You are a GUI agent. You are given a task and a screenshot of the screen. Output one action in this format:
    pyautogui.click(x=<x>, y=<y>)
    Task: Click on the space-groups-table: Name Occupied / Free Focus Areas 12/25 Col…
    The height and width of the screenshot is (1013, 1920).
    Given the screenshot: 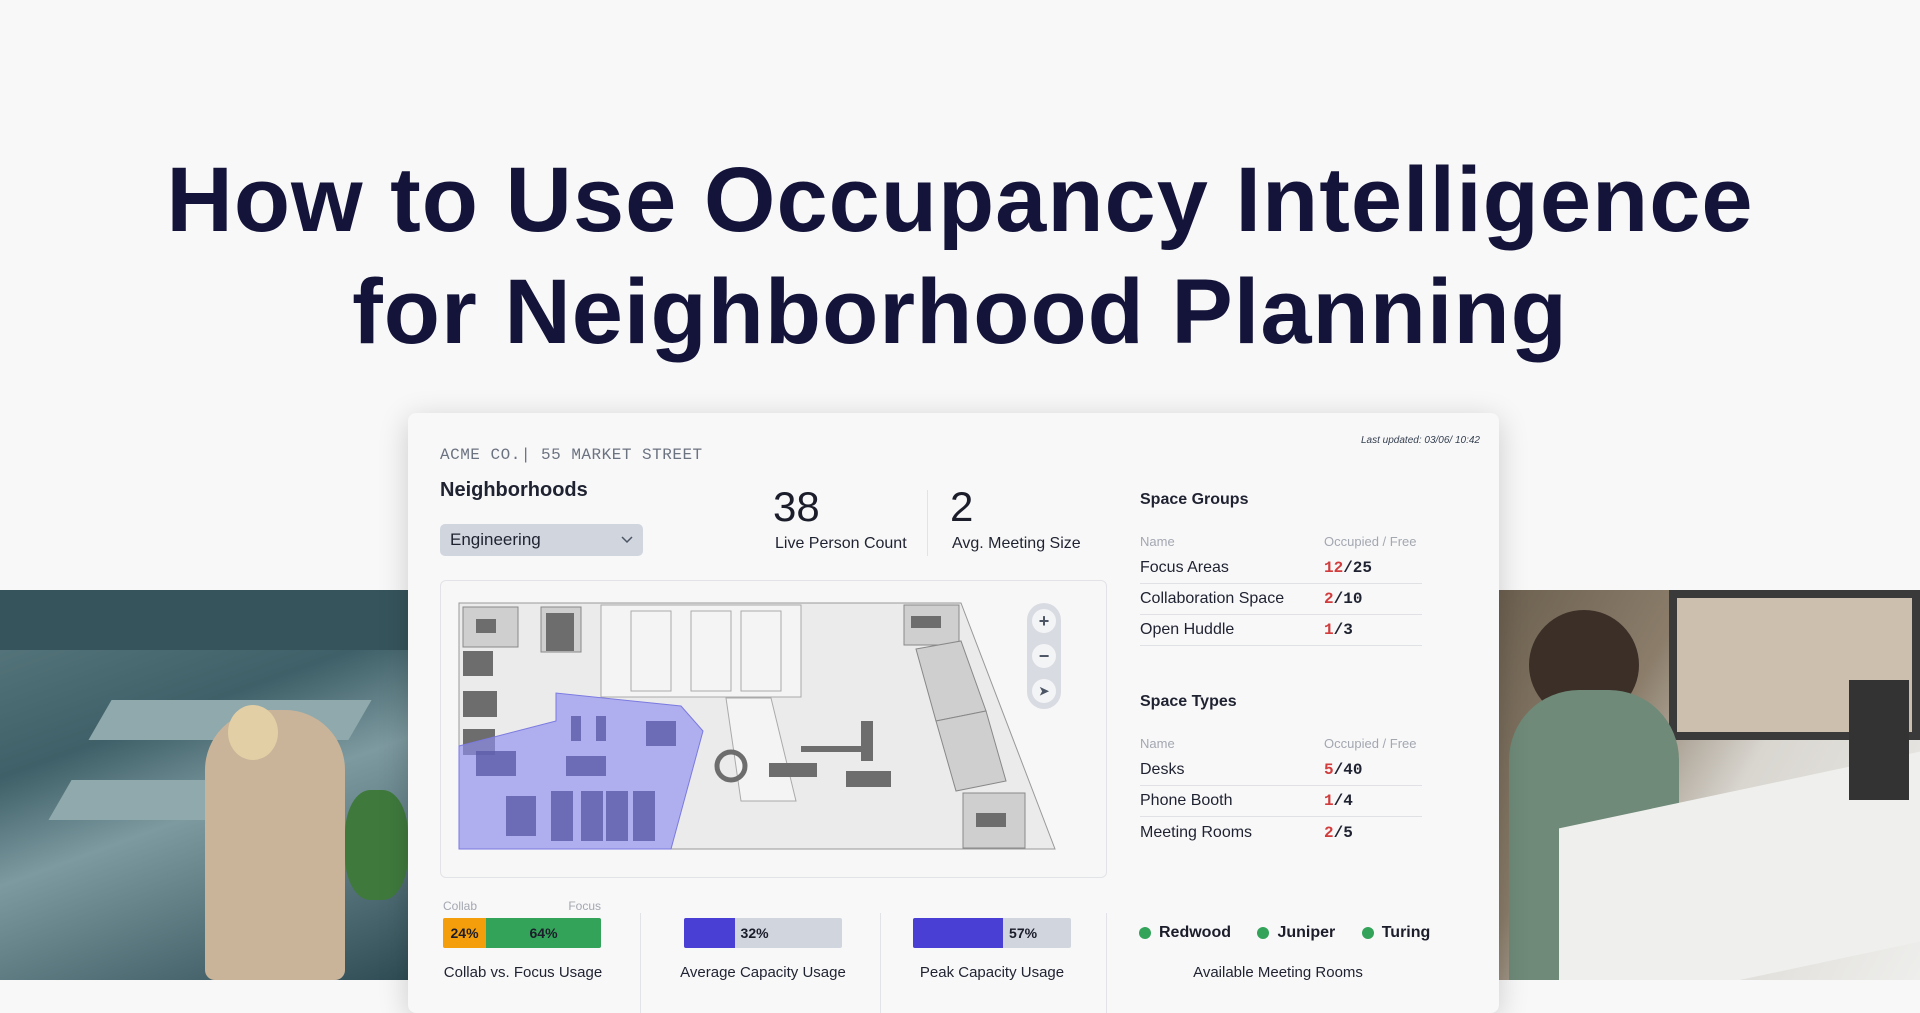 What is the action you would take?
    pyautogui.click(x=1281, y=587)
    